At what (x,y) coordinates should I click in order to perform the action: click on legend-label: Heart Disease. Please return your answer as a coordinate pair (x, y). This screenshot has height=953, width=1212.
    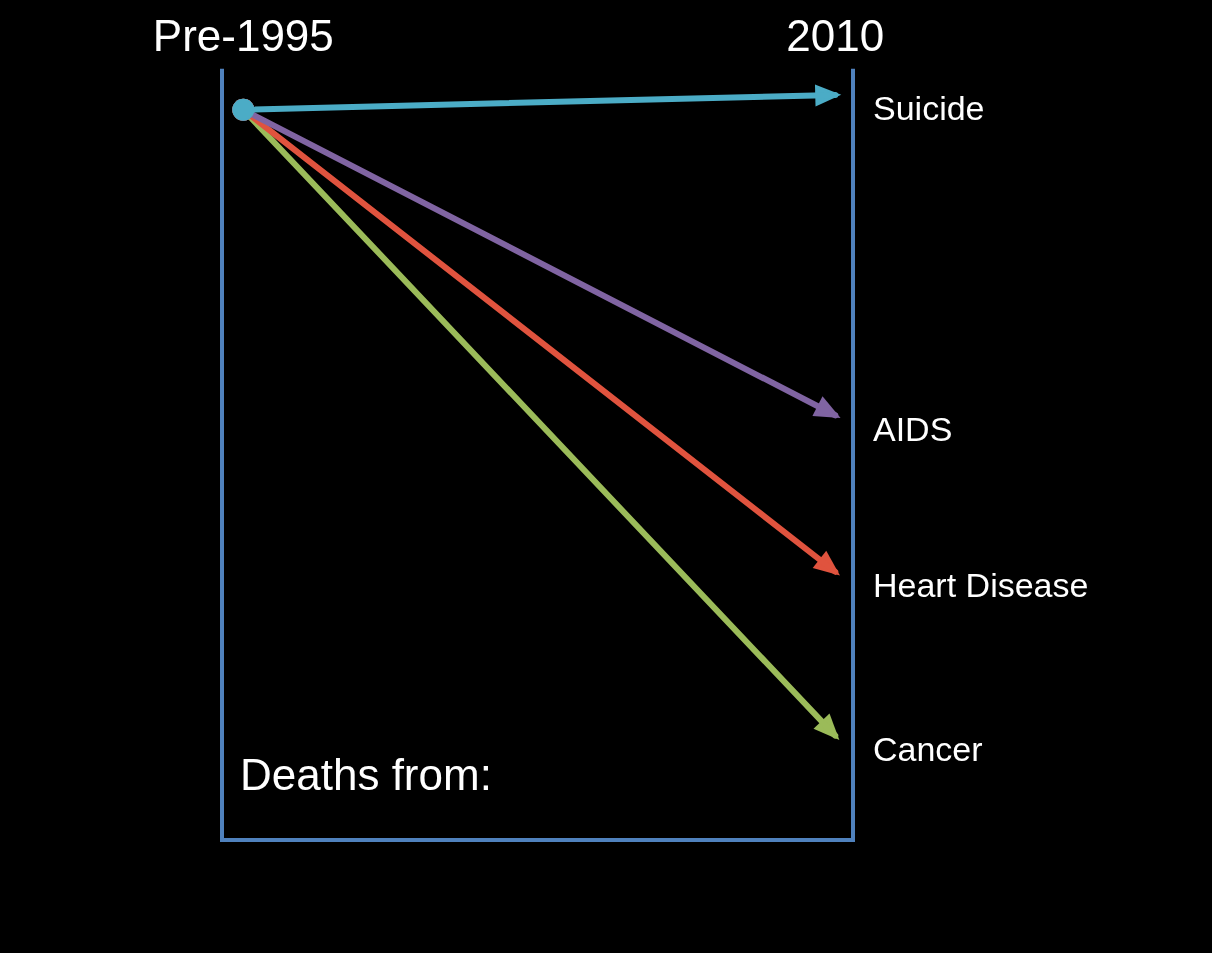
    Looking at the image, I should click on (981, 585).